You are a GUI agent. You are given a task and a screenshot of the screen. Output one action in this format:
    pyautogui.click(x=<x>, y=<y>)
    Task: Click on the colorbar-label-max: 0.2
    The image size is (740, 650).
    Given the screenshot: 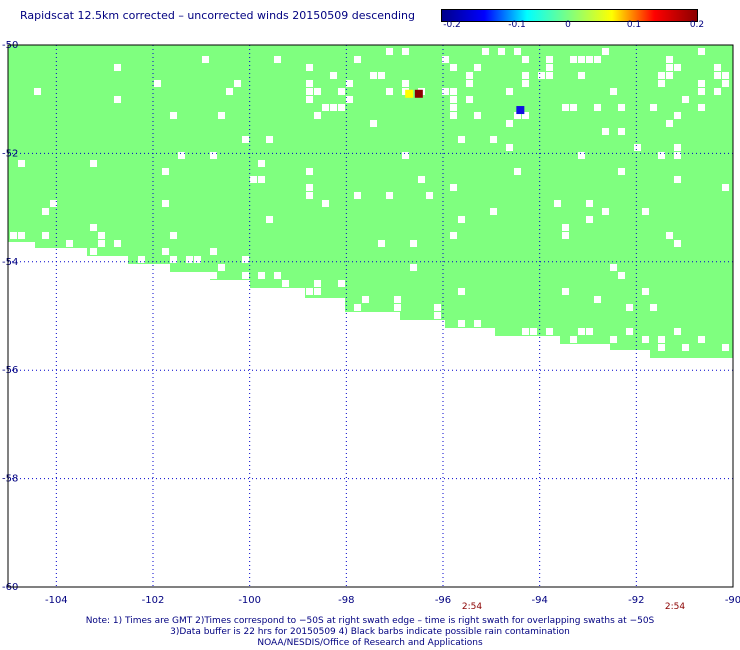 What is the action you would take?
    pyautogui.click(x=697, y=25)
    